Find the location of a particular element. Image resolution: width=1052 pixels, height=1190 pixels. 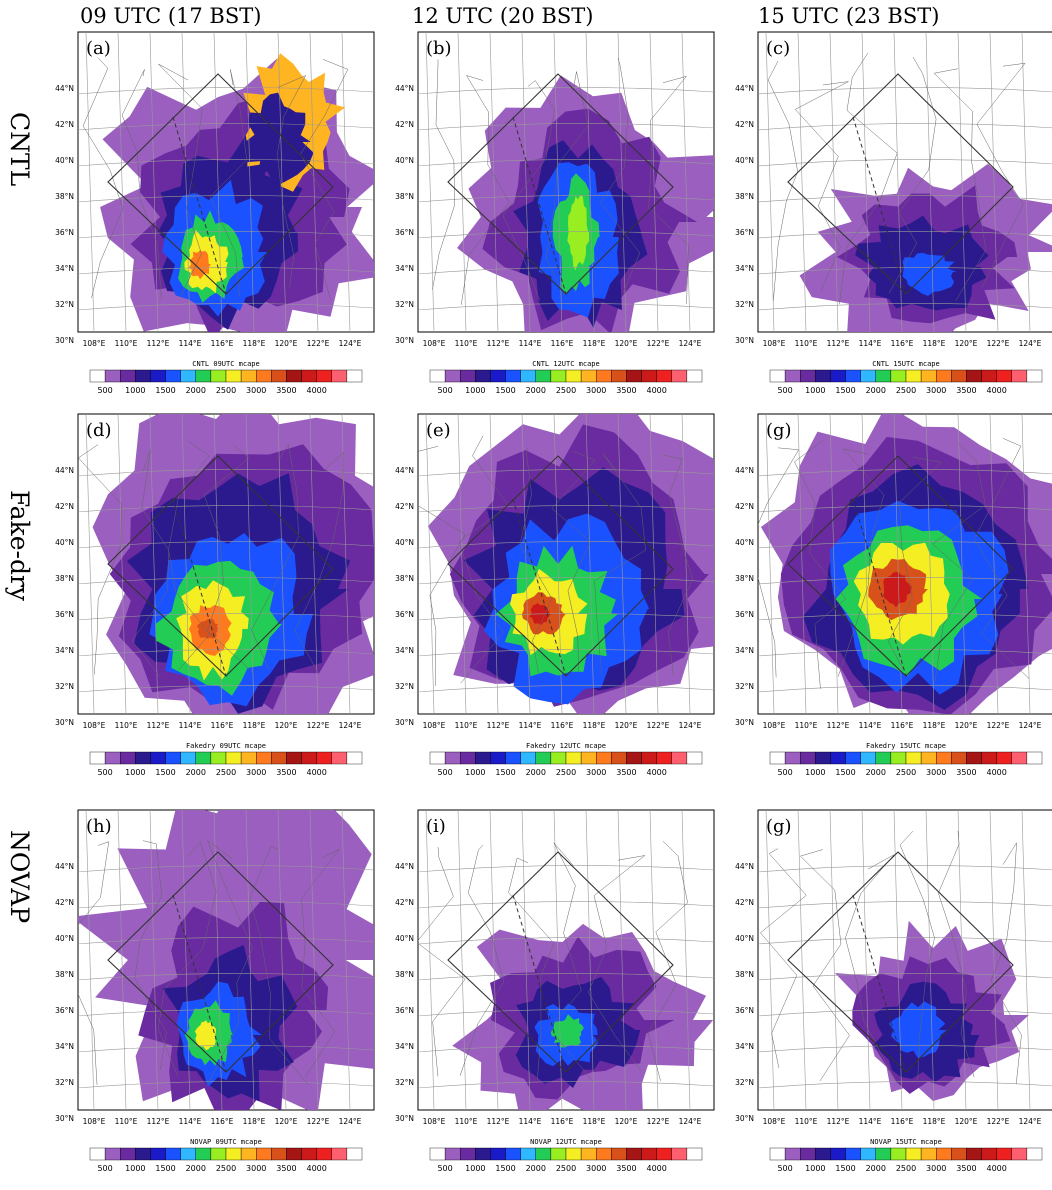

colorbar-tick-label: 2500 is located at coordinates (566, 390).